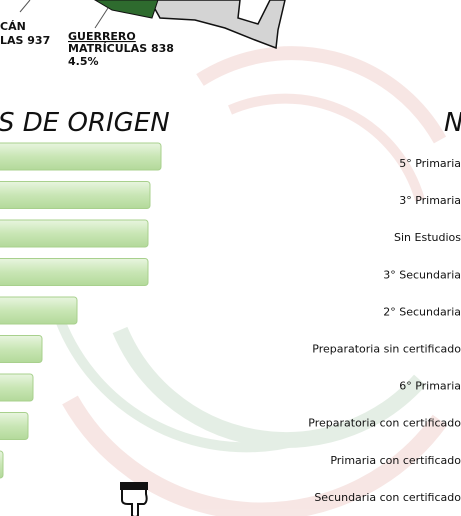 The height and width of the screenshot is (516, 461). I want to click on map, so click(152, 25).